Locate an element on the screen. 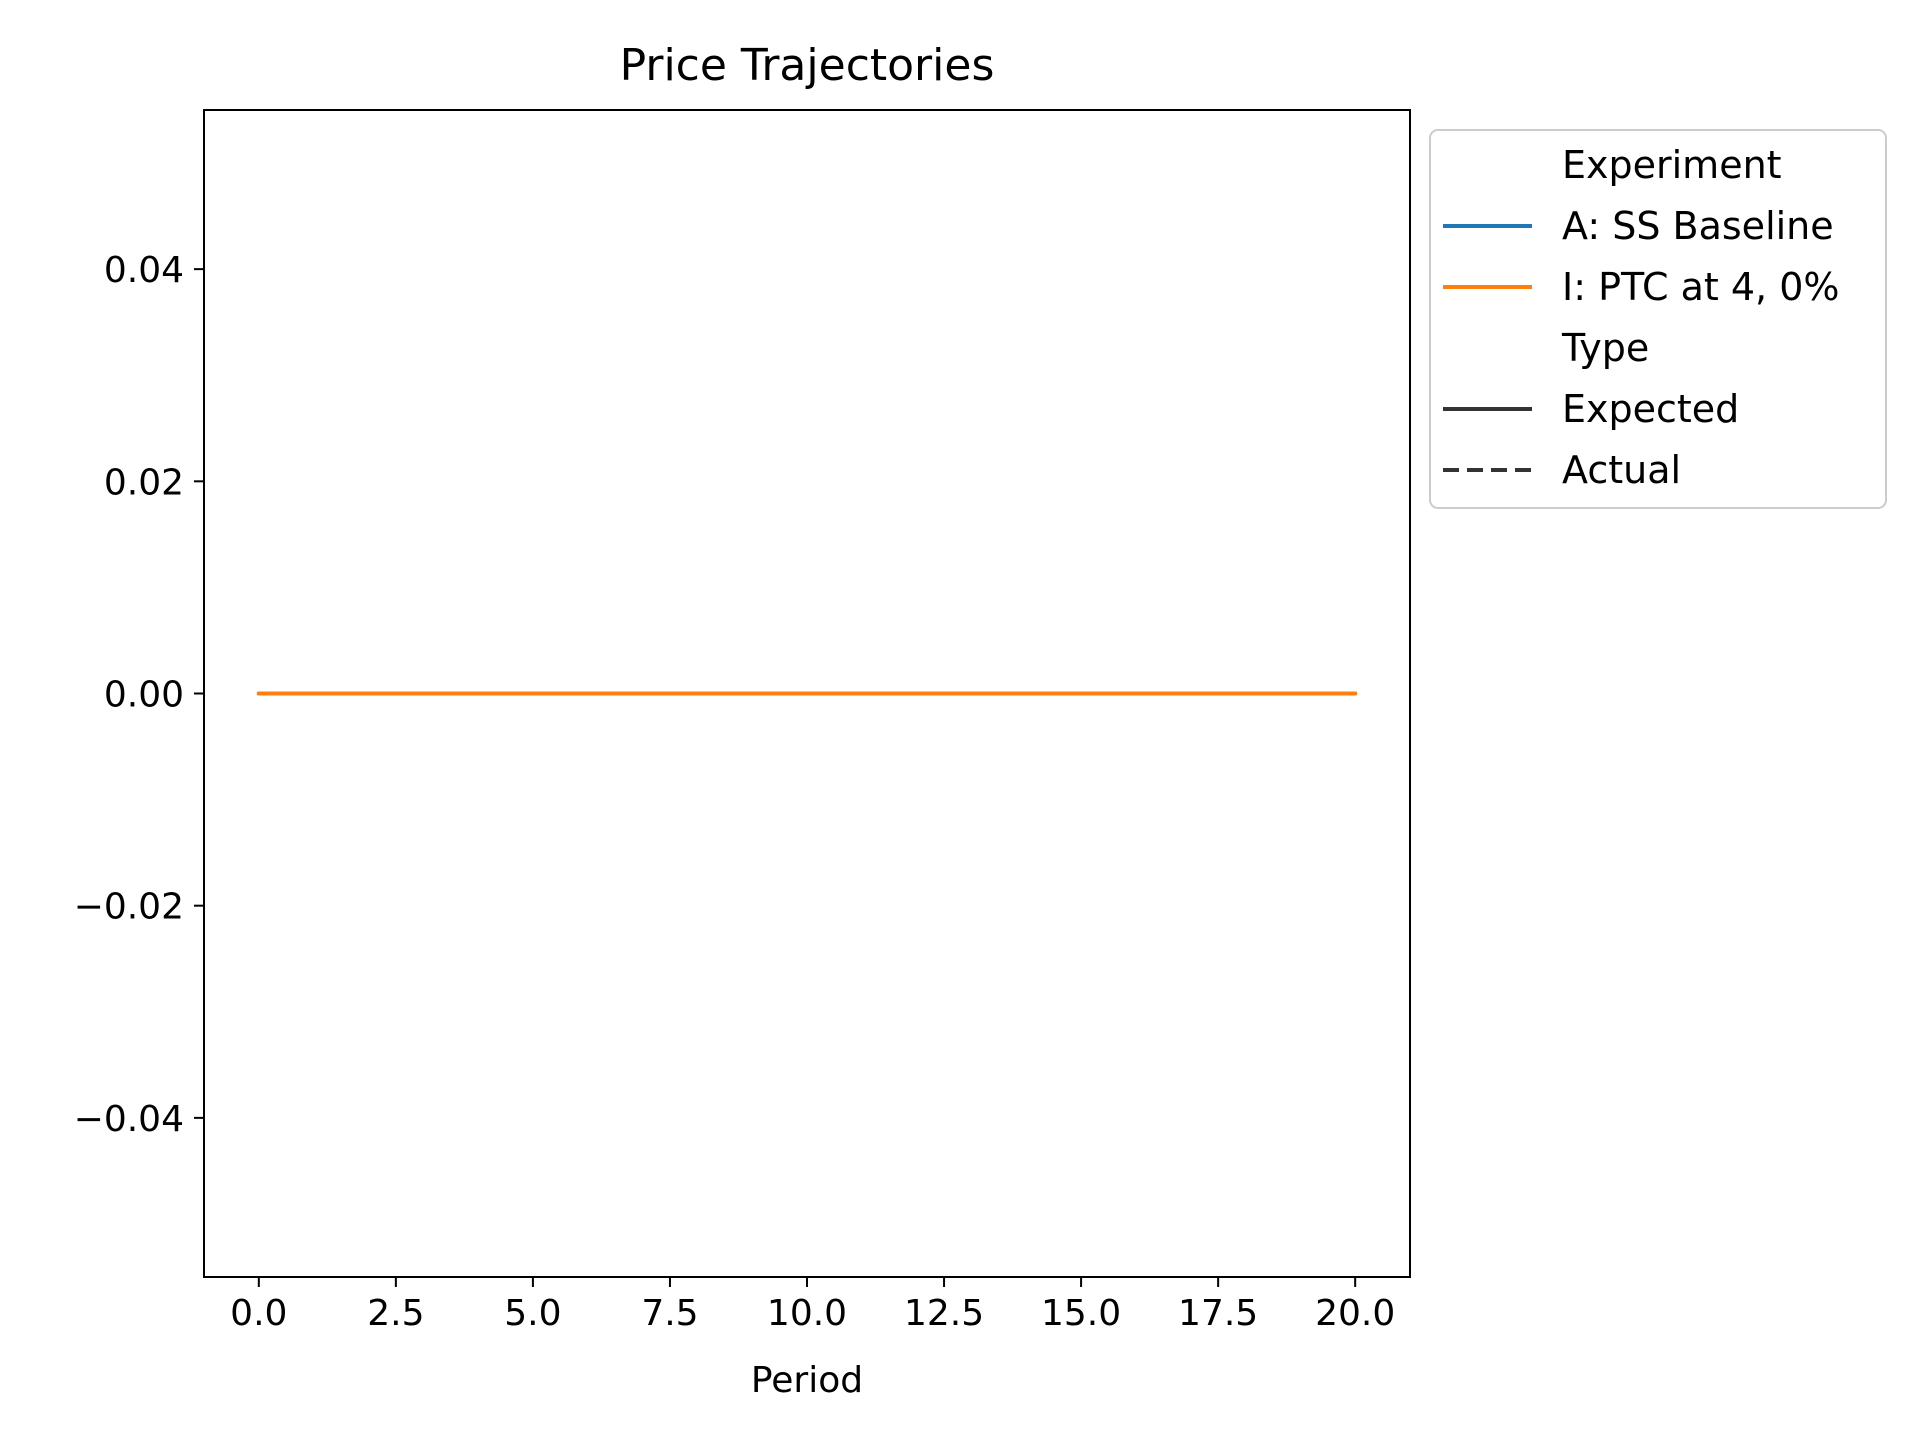 This screenshot has width=1920, height=1440. legend-group-title: Experiment is located at coordinates (1672, 165).